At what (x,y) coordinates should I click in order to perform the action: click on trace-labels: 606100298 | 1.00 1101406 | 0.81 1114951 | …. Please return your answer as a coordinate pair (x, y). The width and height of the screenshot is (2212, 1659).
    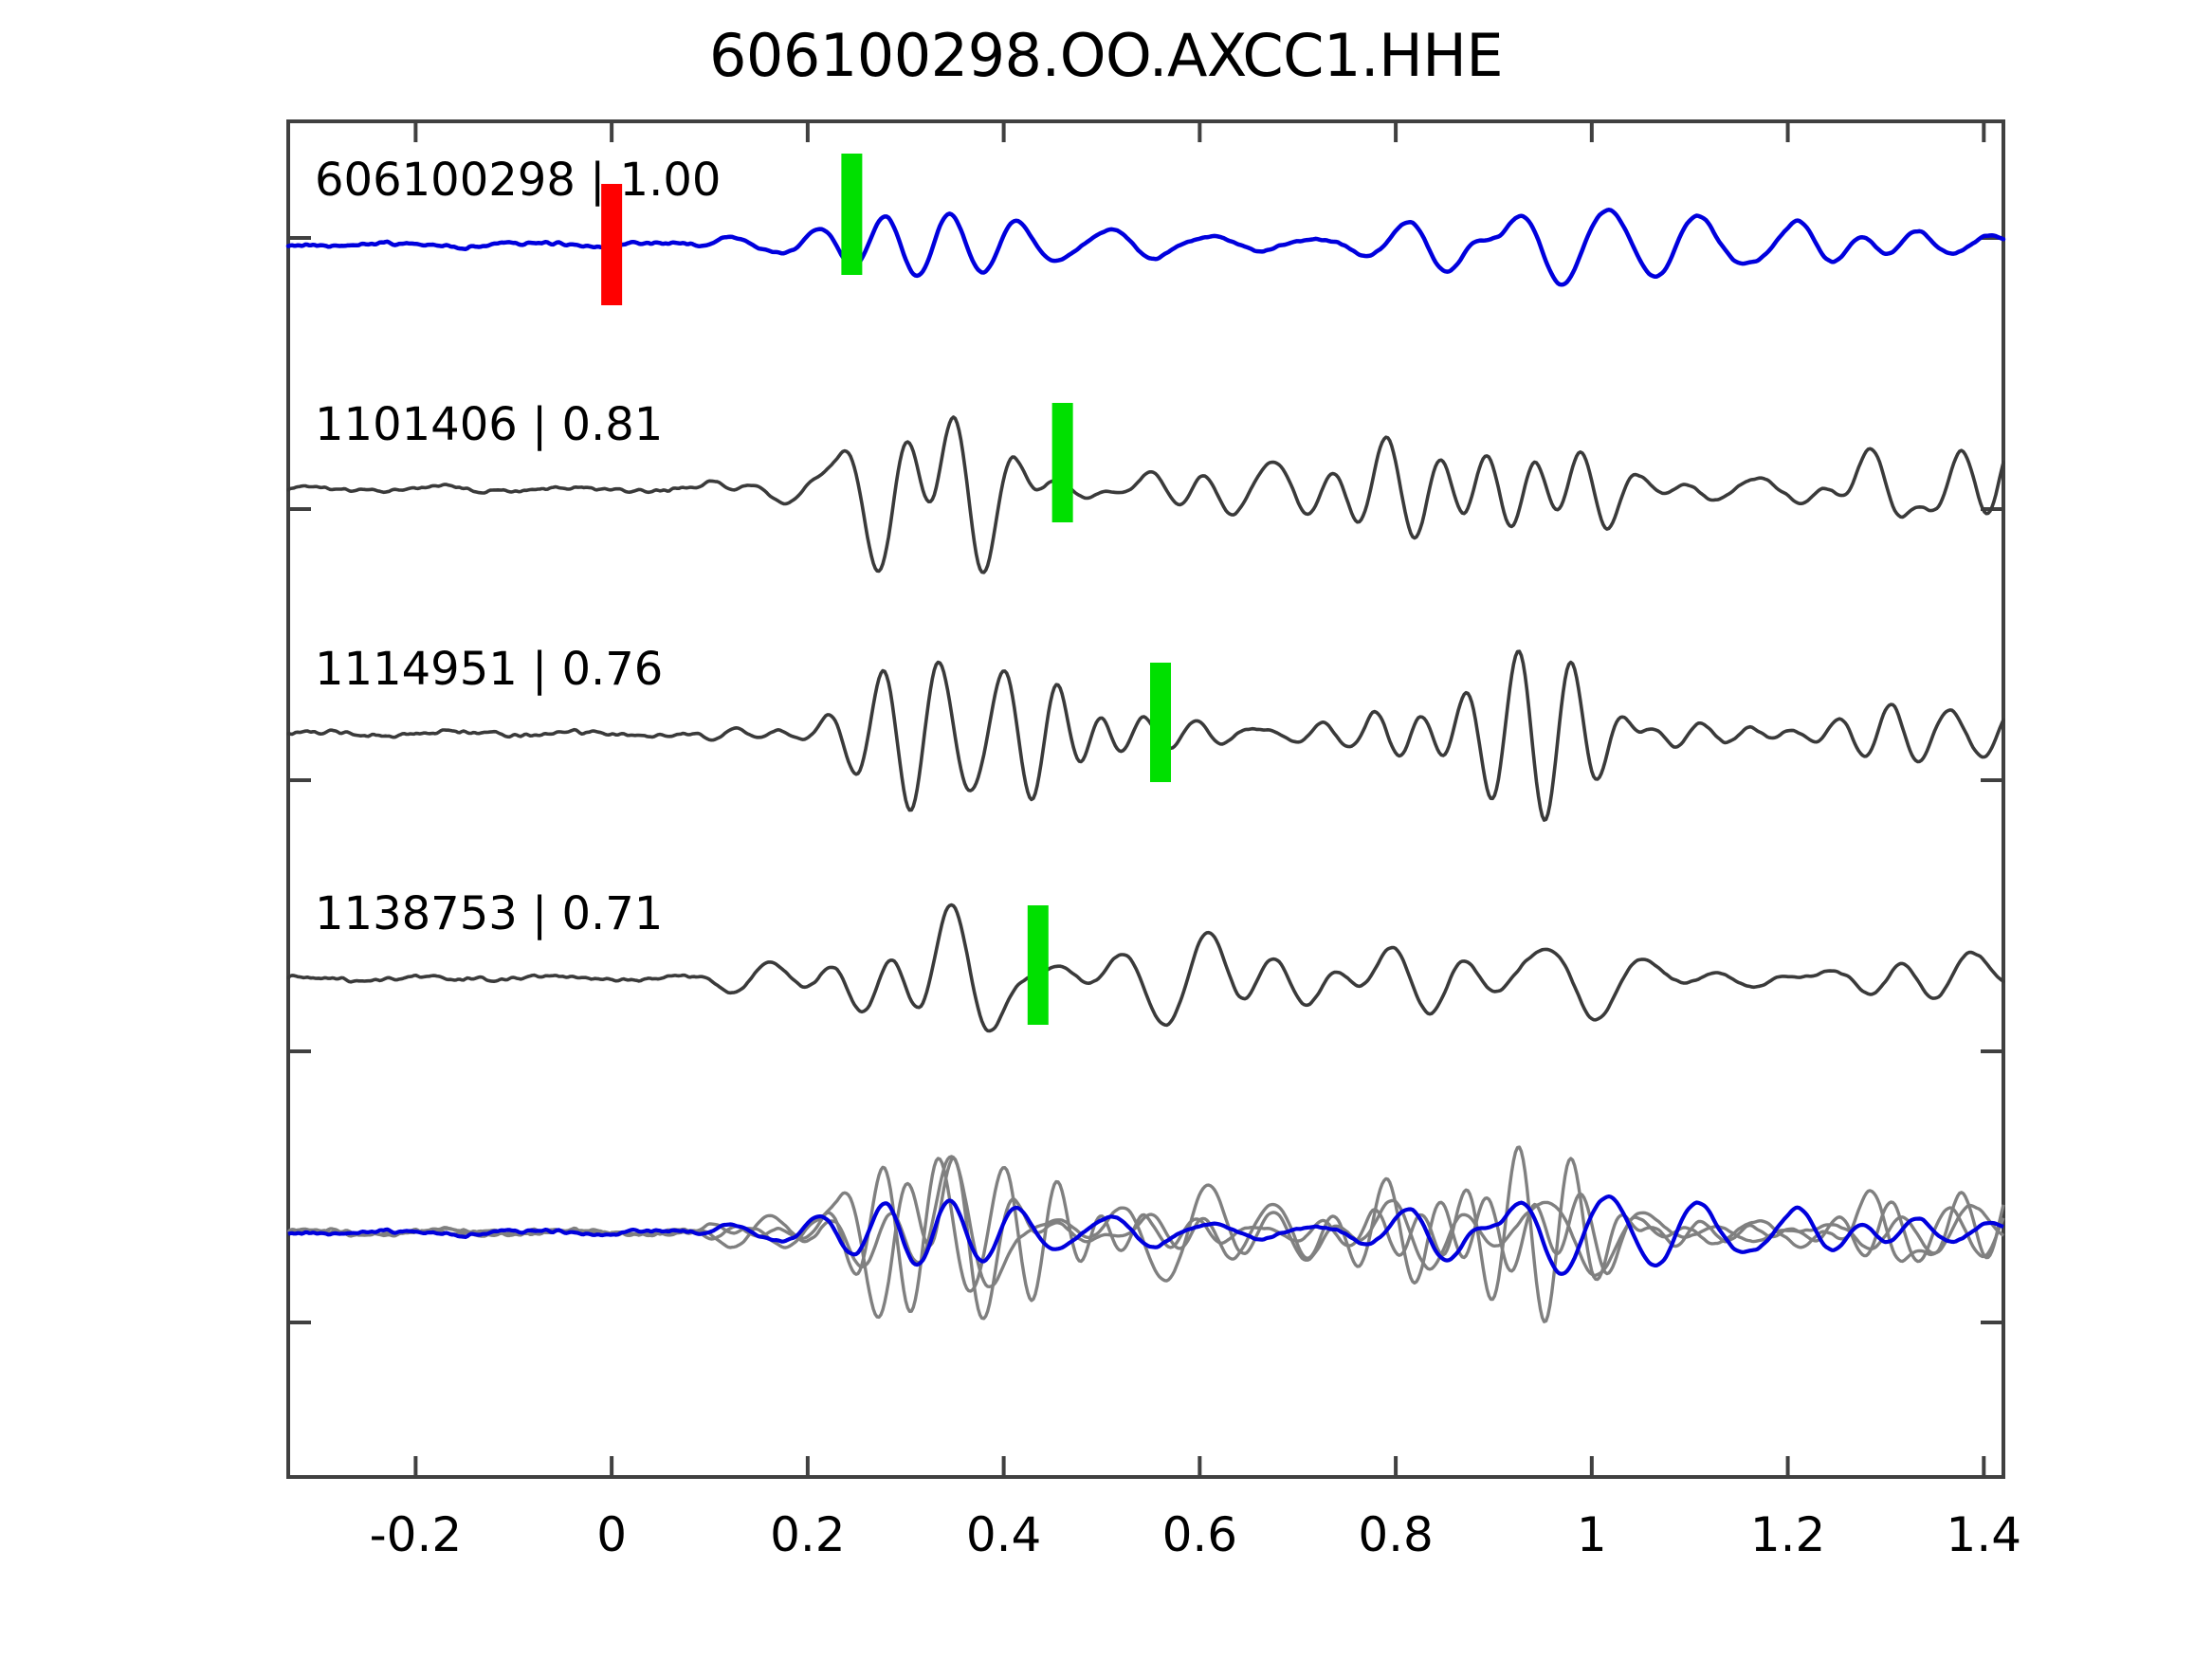
    Looking at the image, I should click on (518, 547).